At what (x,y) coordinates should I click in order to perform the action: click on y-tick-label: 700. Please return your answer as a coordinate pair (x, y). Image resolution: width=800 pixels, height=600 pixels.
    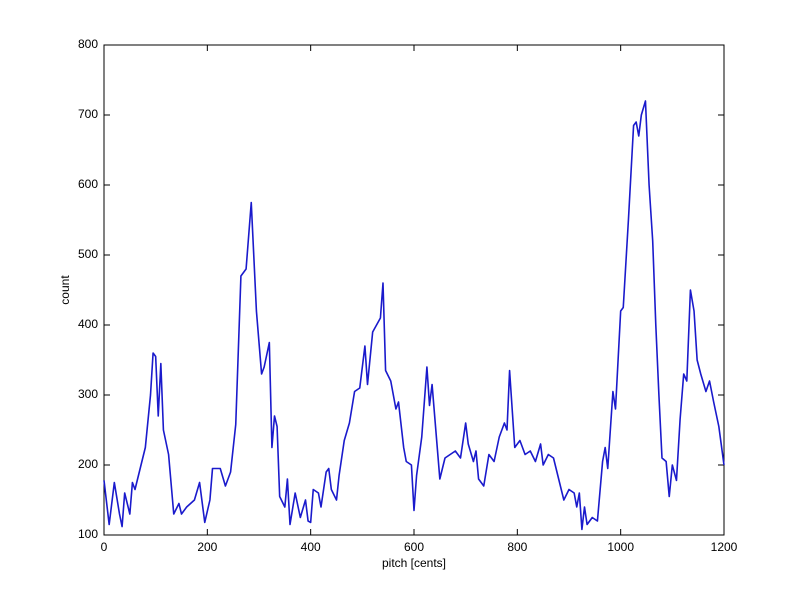
    Looking at the image, I should click on (88, 114).